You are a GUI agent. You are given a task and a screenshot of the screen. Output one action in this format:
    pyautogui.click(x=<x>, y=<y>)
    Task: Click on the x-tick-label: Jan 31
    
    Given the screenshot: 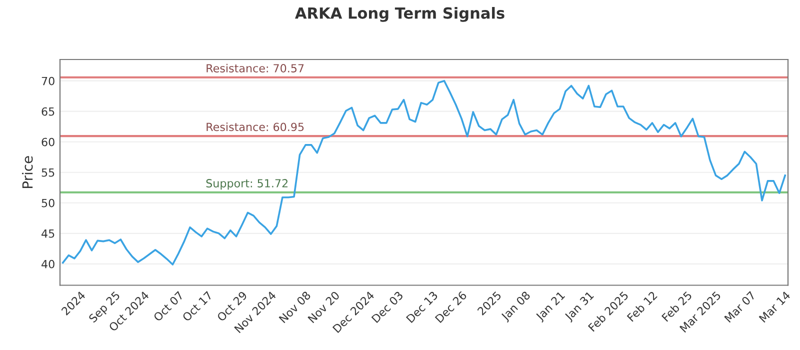 What is the action you would take?
    pyautogui.click(x=580, y=306)
    